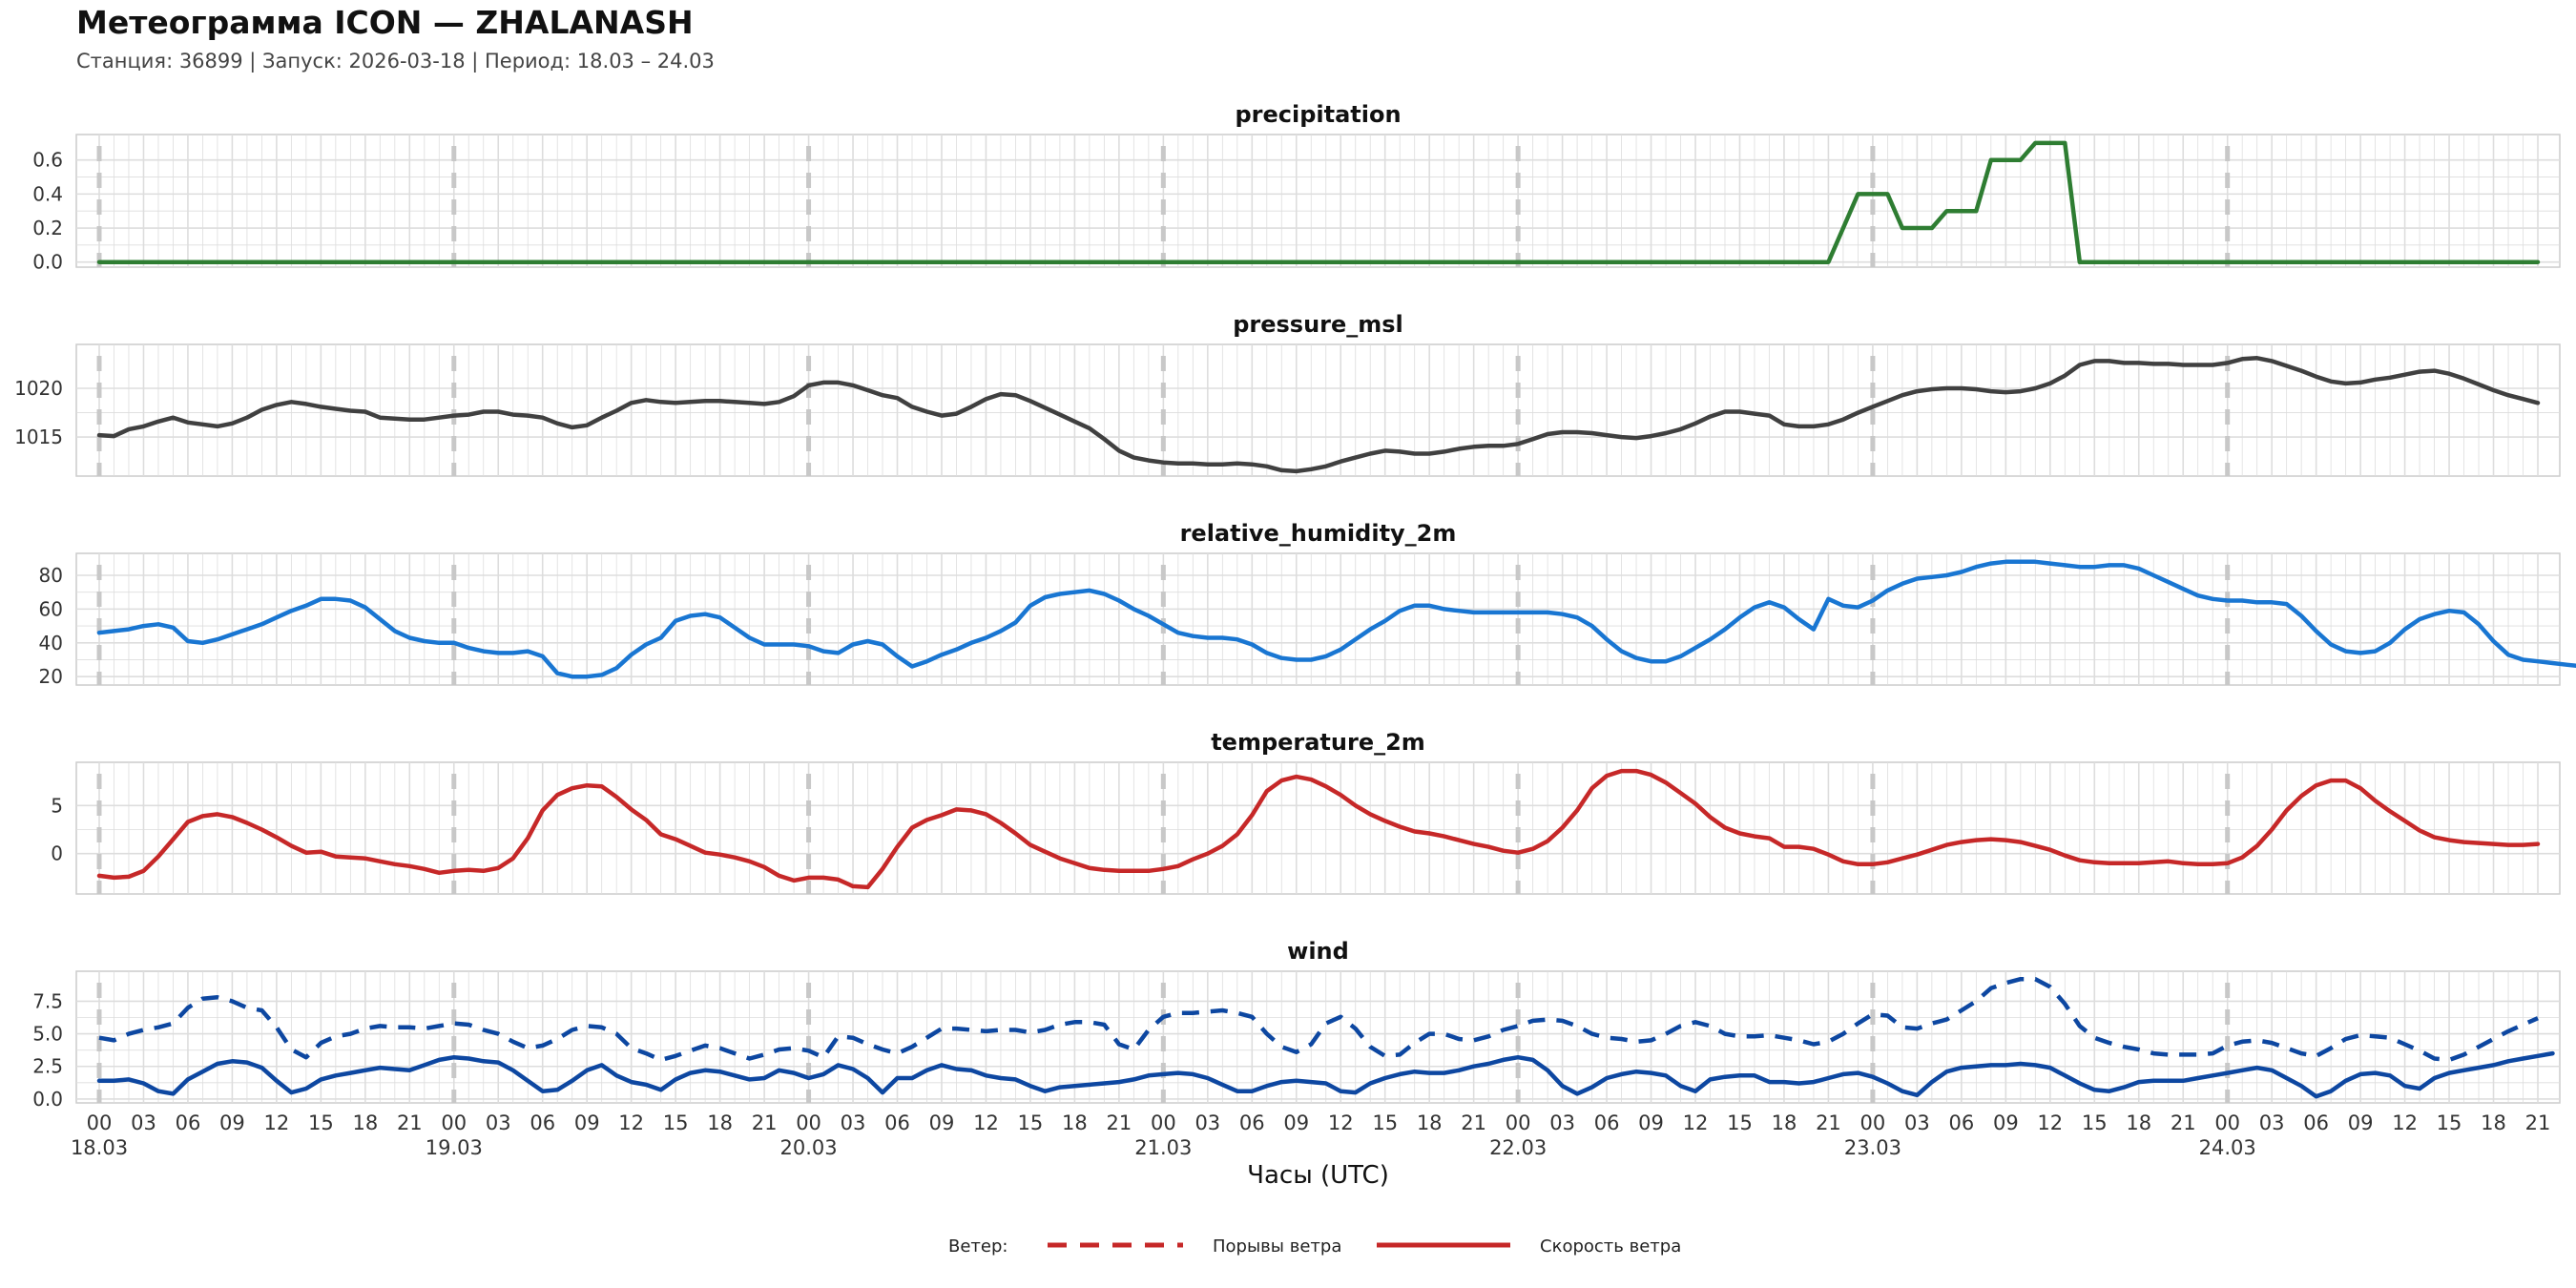  I want to click on panel-title: temperature_2m, so click(1318, 742).